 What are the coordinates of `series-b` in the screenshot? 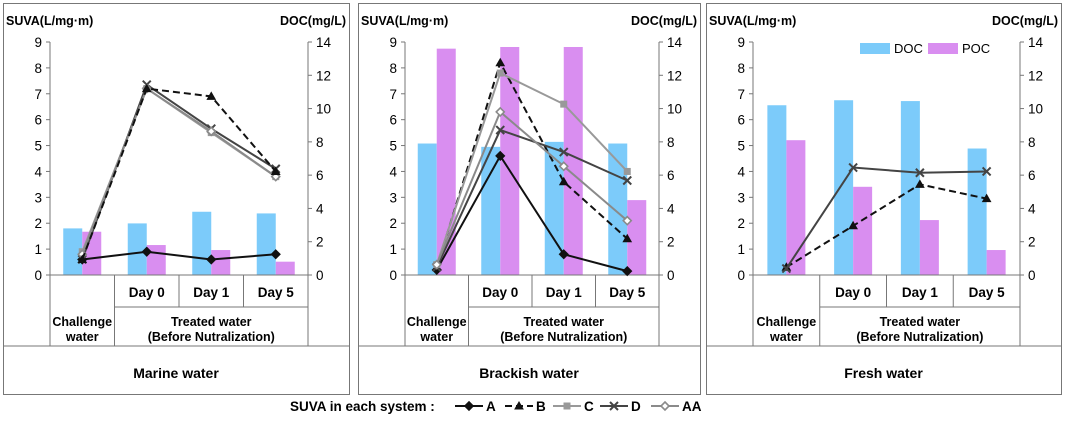 It's located at (179, 173).